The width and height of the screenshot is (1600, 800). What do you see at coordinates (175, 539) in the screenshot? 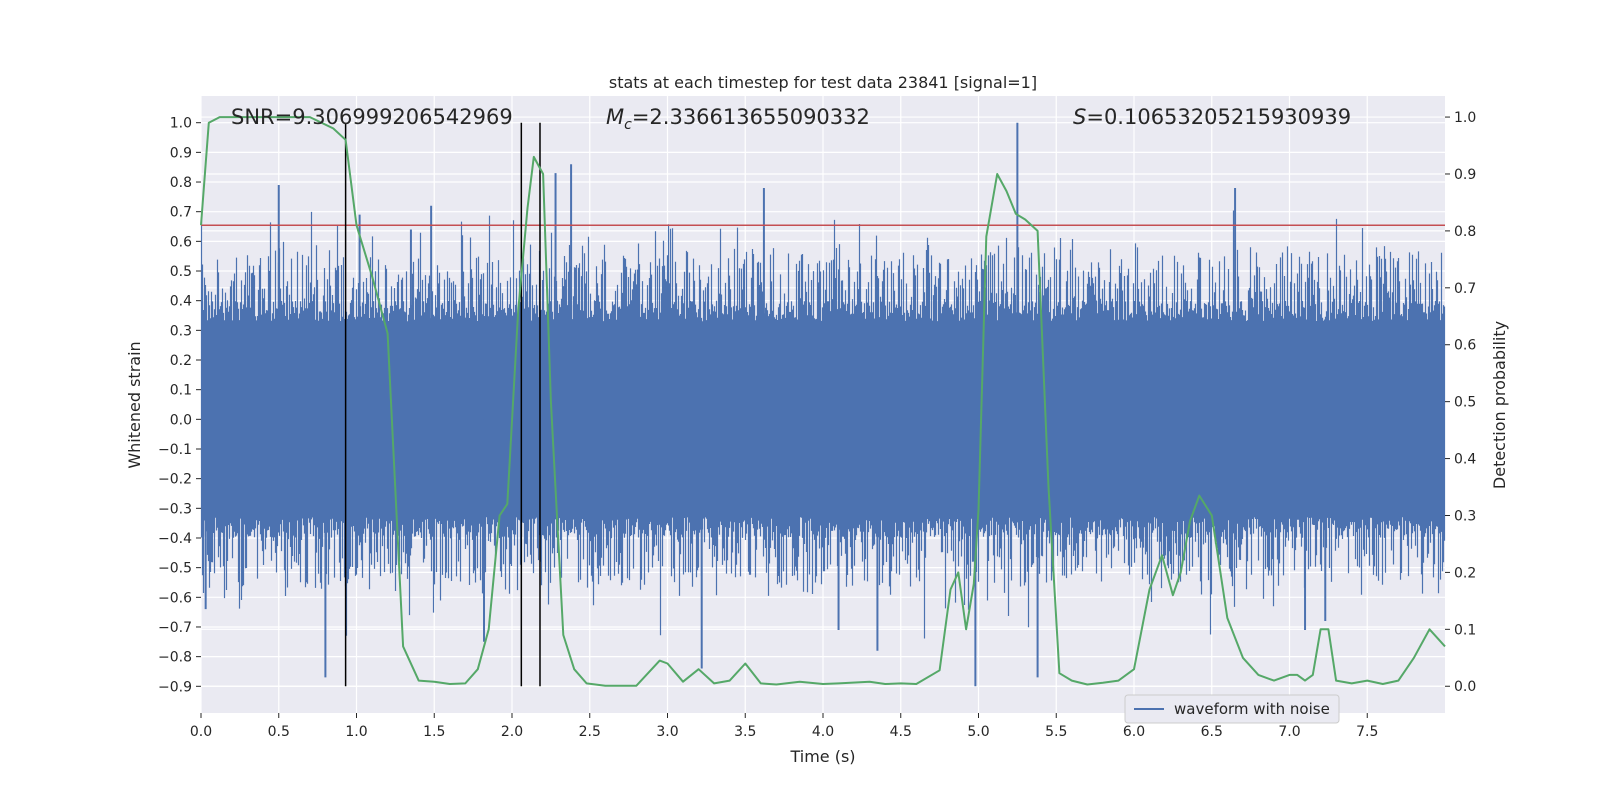
I see `y-tick-label: −0.4` at bounding box center [175, 539].